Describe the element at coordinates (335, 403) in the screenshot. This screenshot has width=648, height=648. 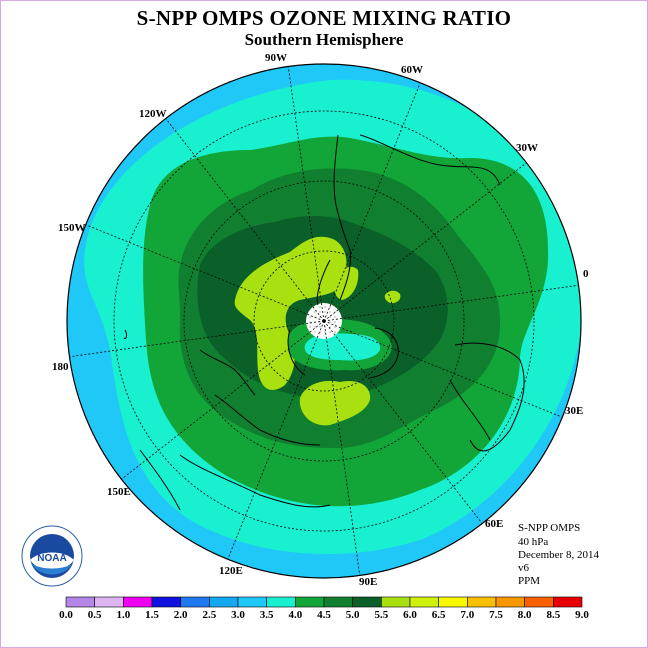
I see `contour-5-5-south` at that location.